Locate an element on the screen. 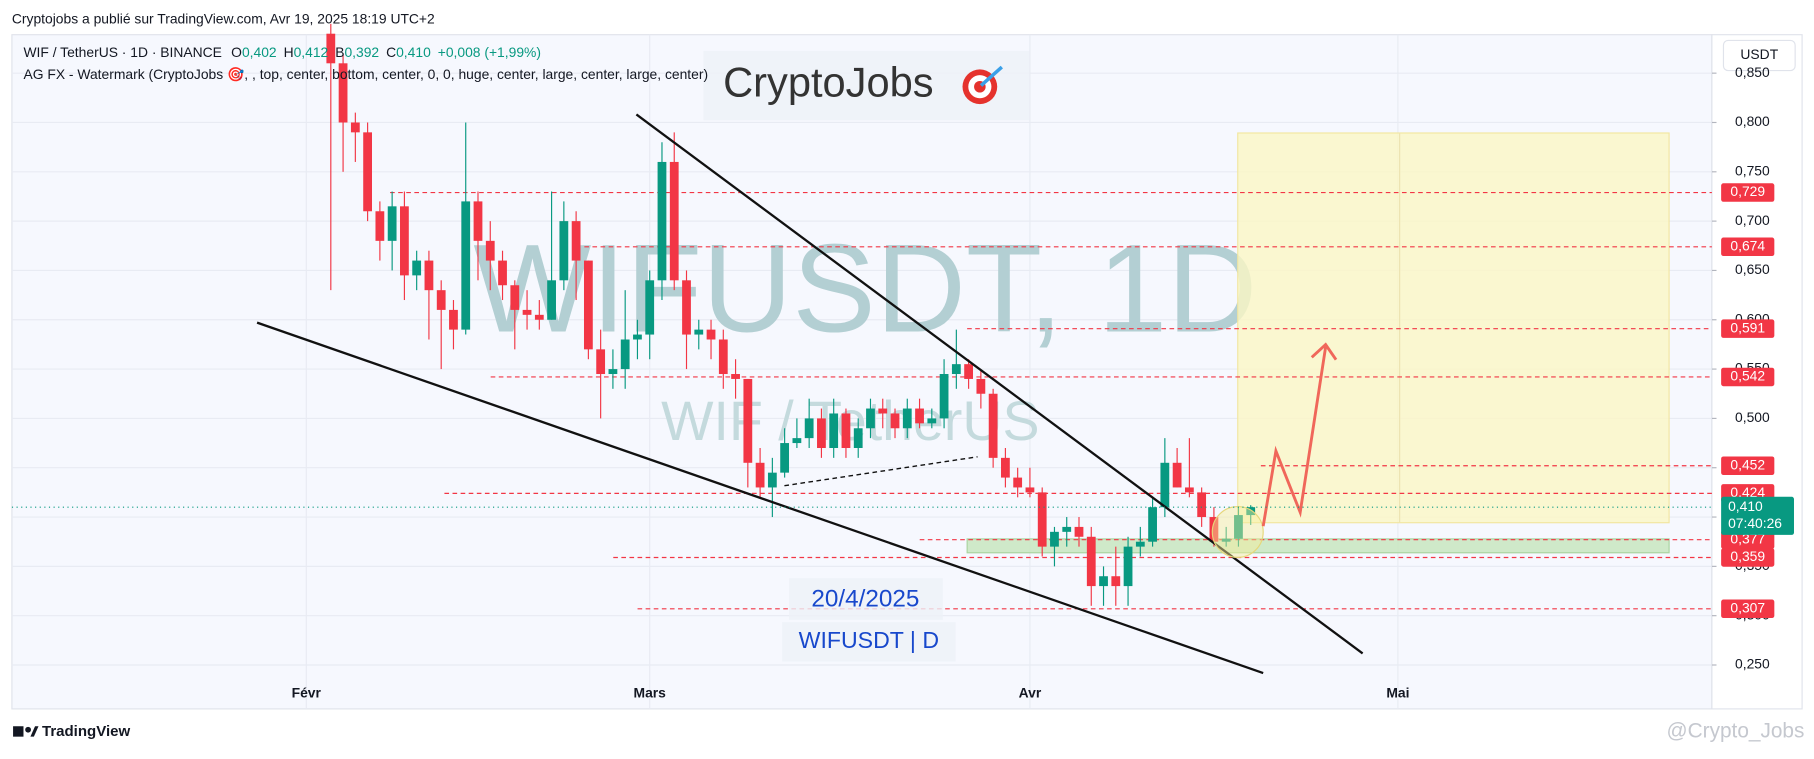 The width and height of the screenshot is (1814, 759). y-tick-label: 0,500 is located at coordinates (1752, 417).